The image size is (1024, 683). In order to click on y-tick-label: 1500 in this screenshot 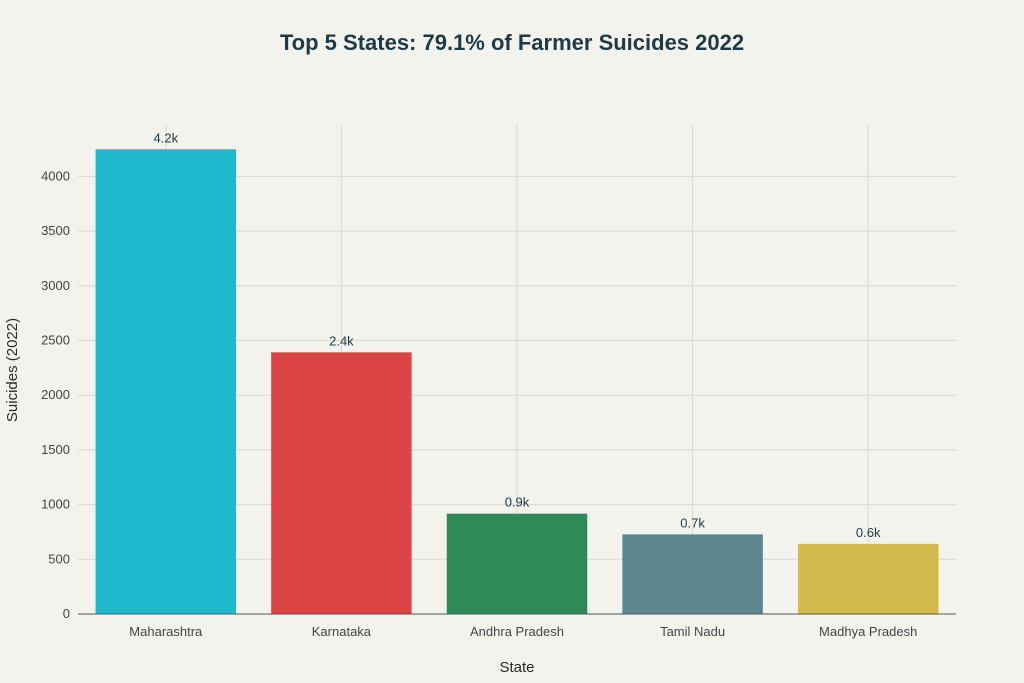, I will do `click(55, 449)`.